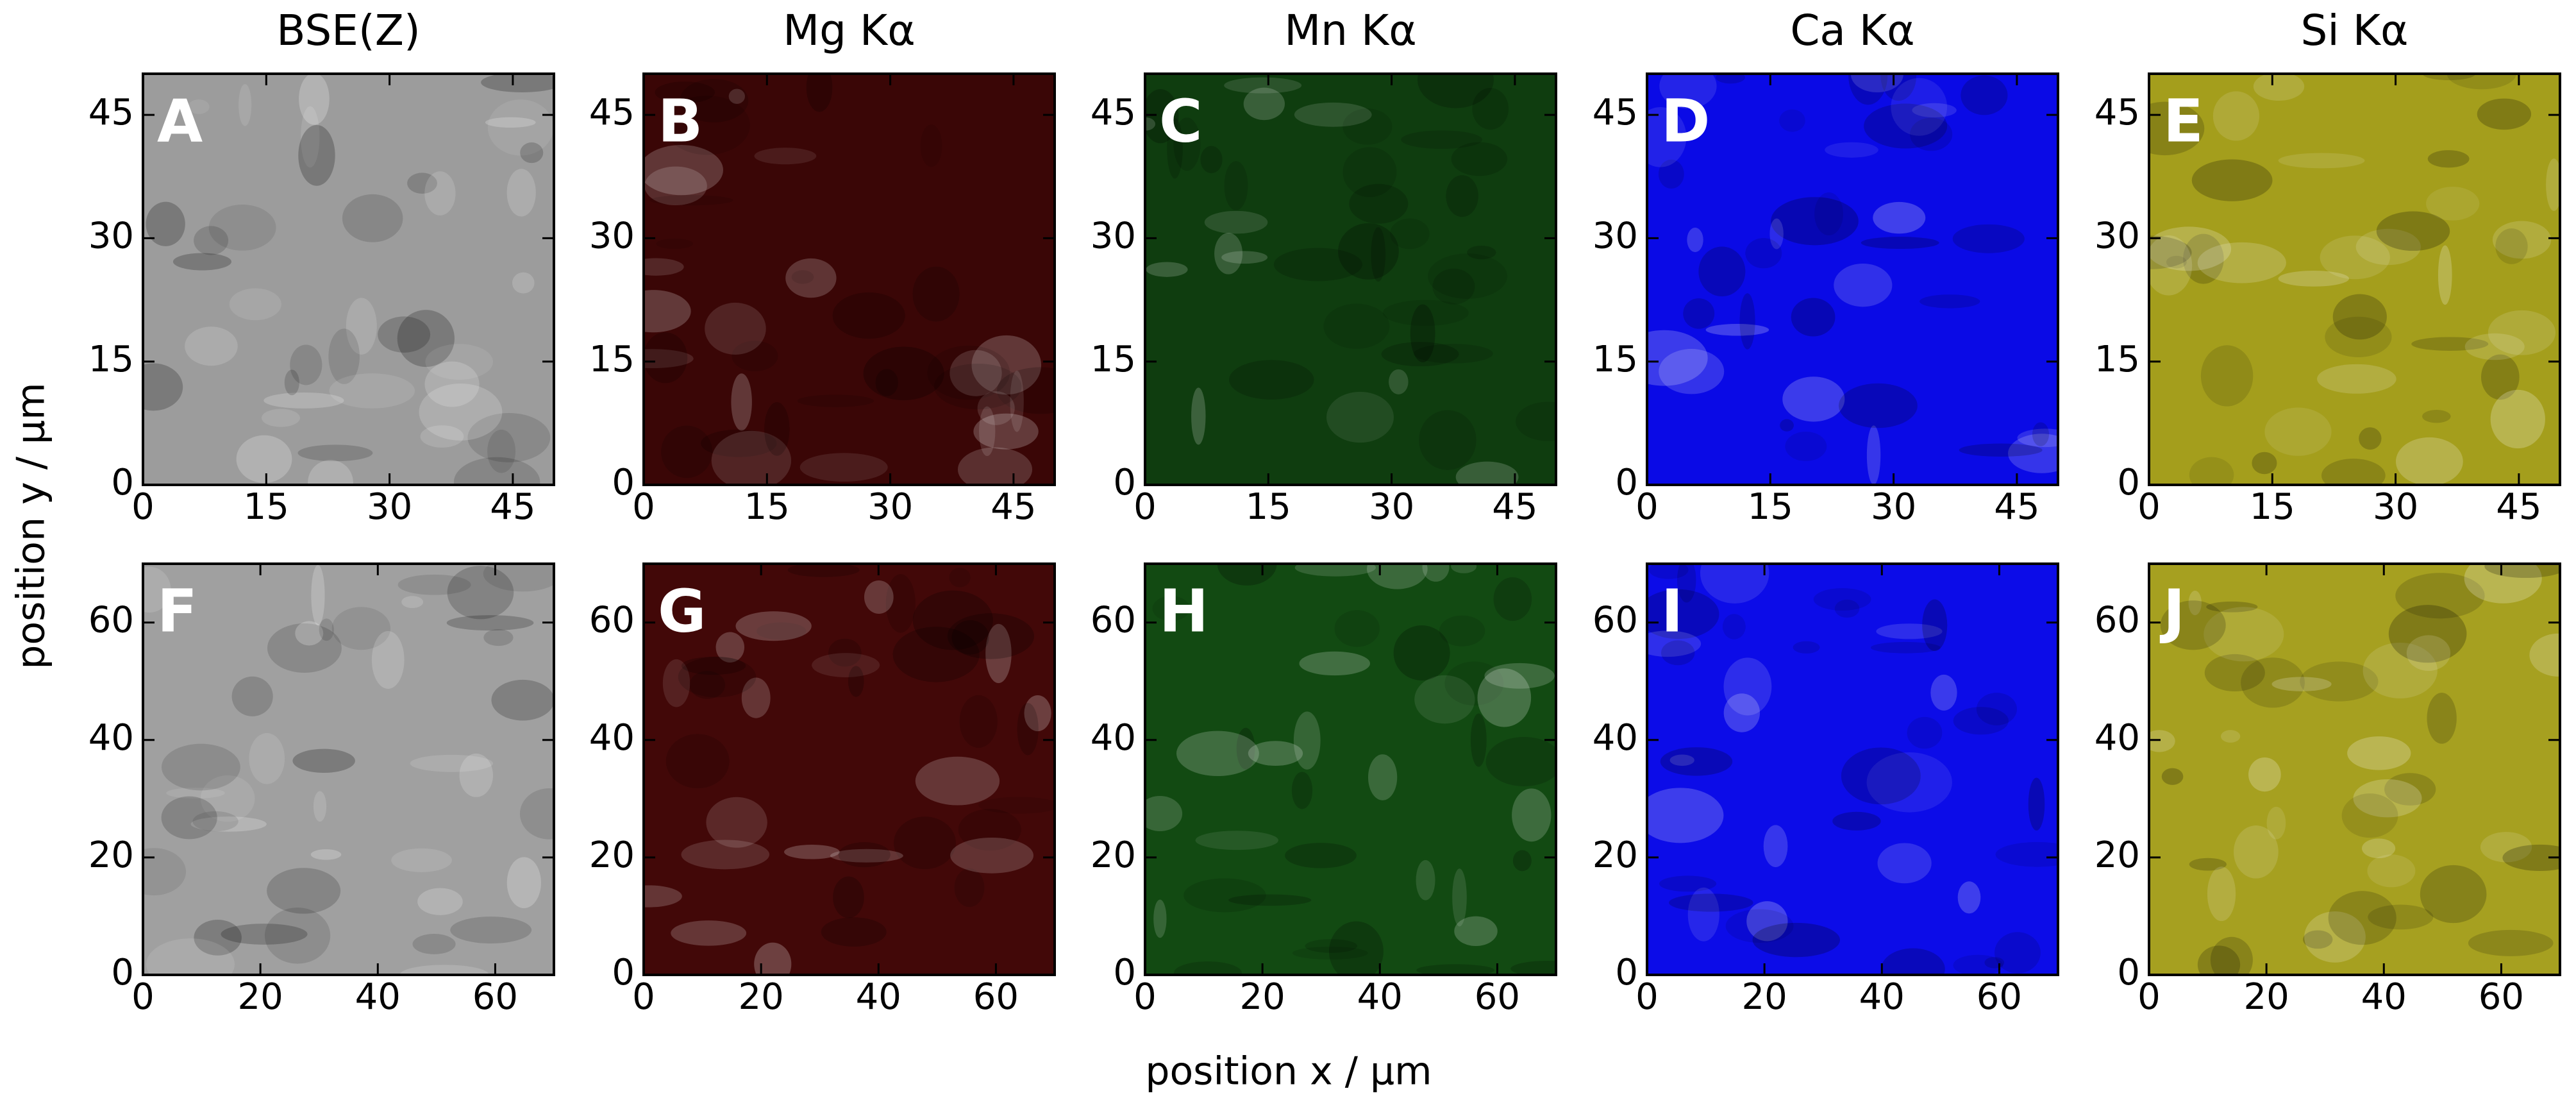  Describe the element at coordinates (849, 30) in the screenshot. I see `panel-title: Mg Kα` at that location.